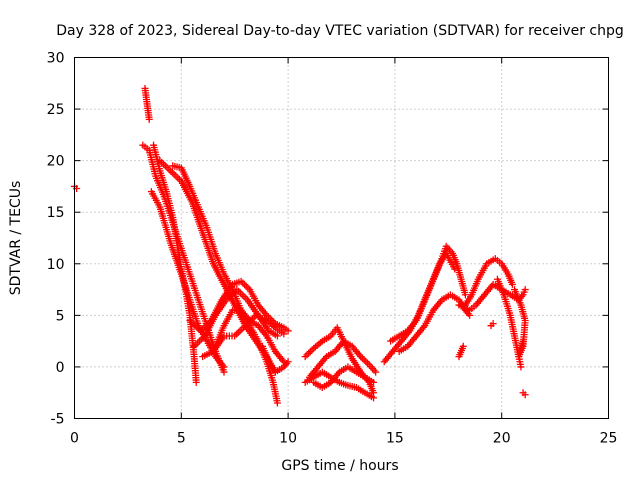  Describe the element at coordinates (181, 439) in the screenshot. I see `x-tick-label: 5` at that location.